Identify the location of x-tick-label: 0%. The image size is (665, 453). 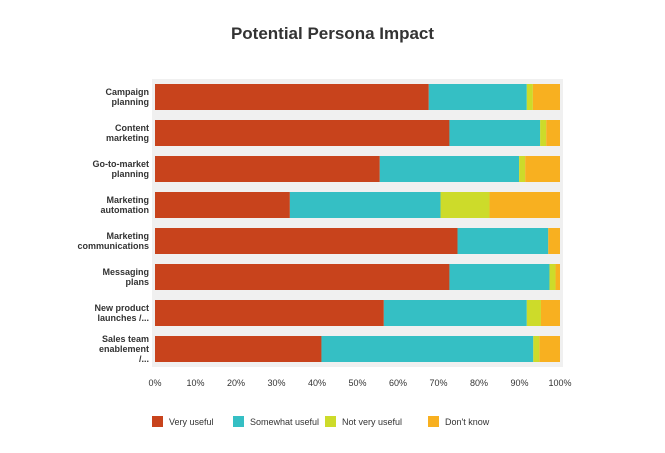
(154, 383).